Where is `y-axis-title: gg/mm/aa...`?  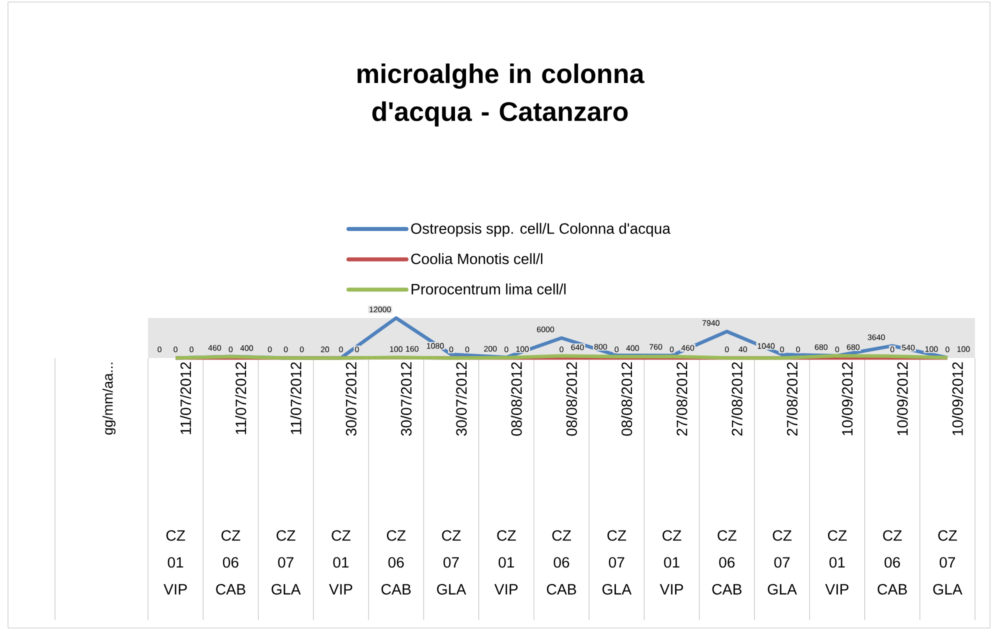 y-axis-title: gg/mm/aa... is located at coordinates (109, 398).